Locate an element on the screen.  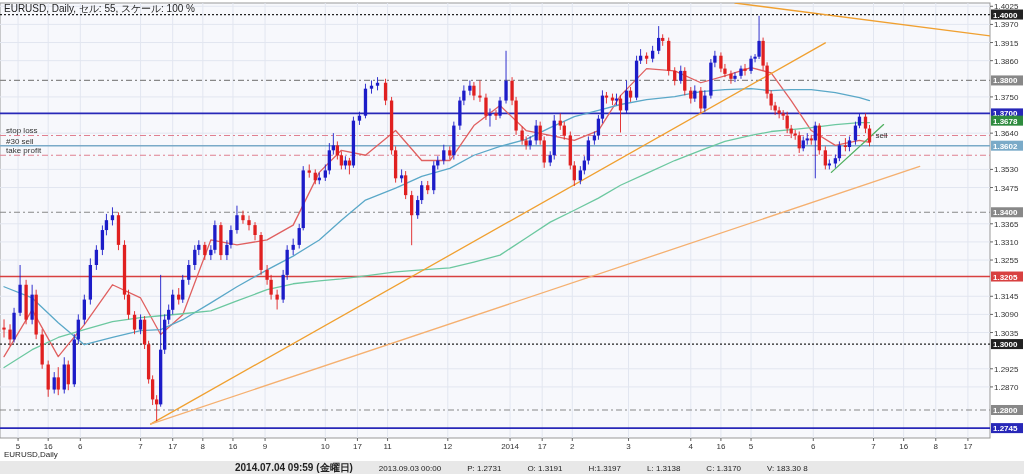
ref-line-label: 1.3400 is located at coordinates (1006, 213).